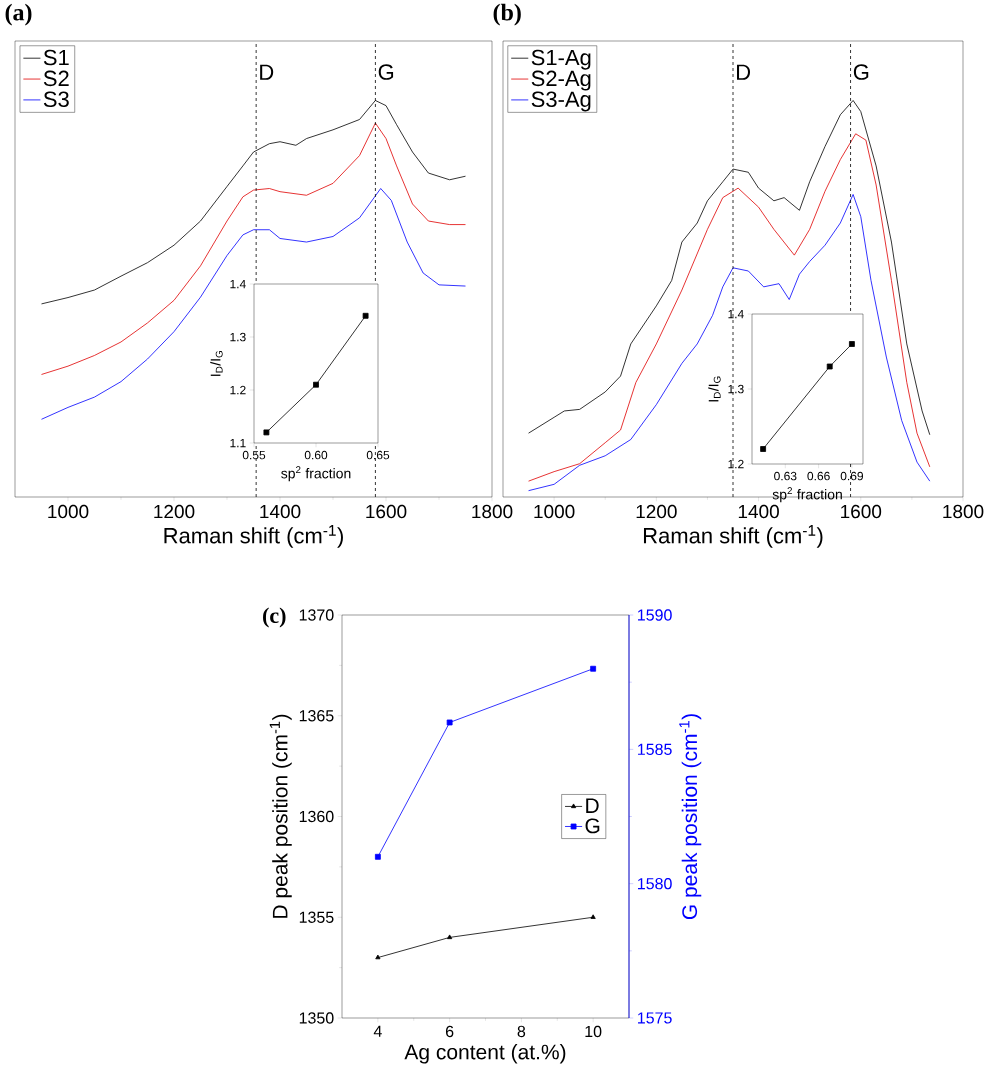  What do you see at coordinates (316, 615) in the screenshot?
I see `y-tick-label: 1370` at bounding box center [316, 615].